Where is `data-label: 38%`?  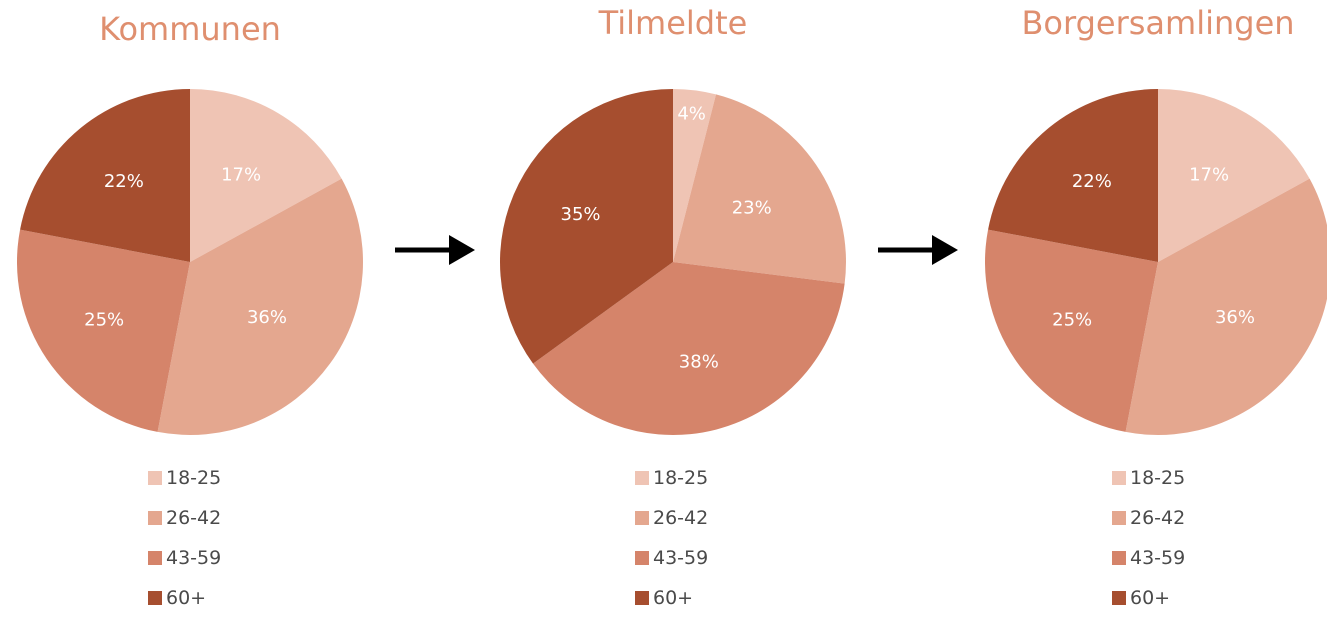
data-label: 38% is located at coordinates (699, 362).